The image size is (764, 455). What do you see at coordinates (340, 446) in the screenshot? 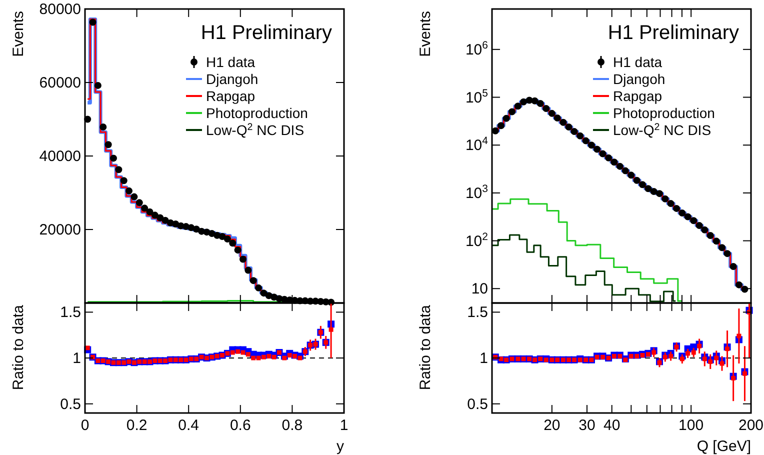
I see `x-axis-title: y` at bounding box center [340, 446].